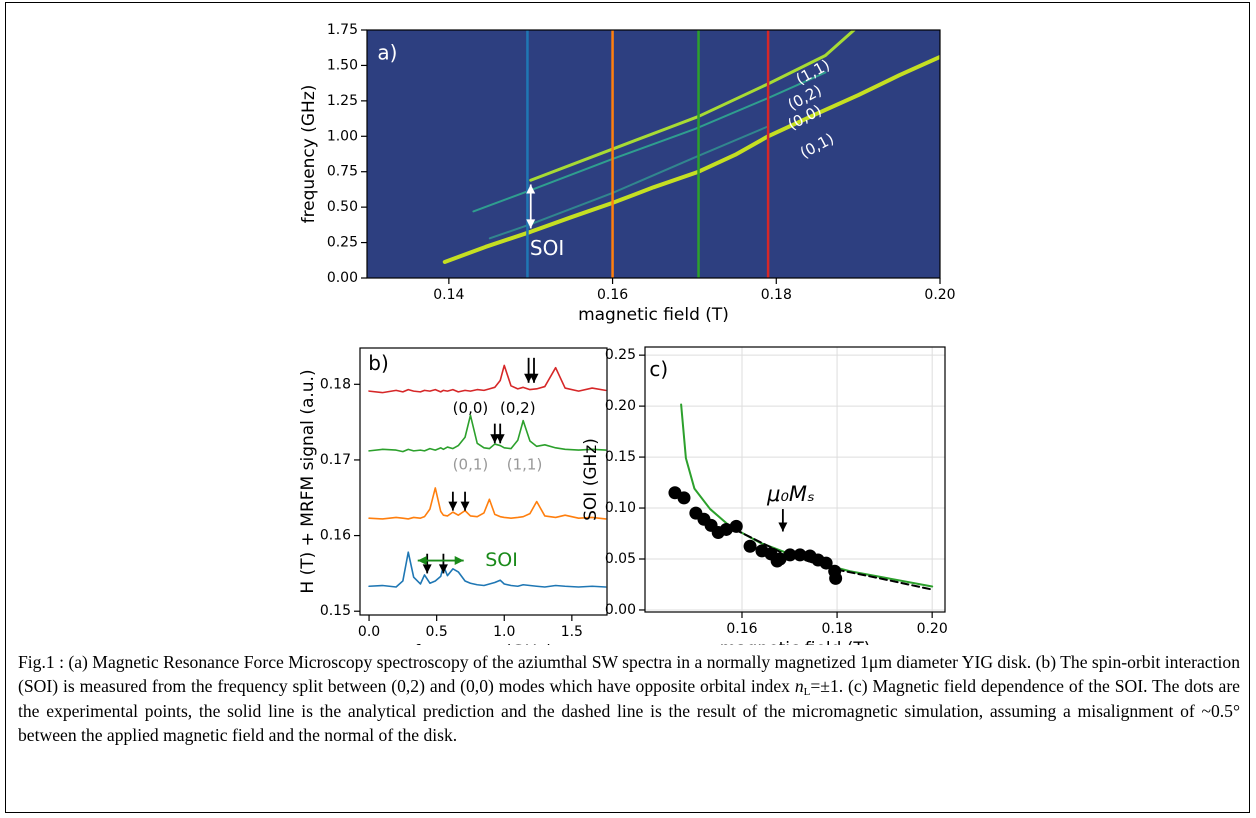 The width and height of the screenshot is (1256, 818). I want to click on annotation: μ₀Mₛ, so click(790, 494).